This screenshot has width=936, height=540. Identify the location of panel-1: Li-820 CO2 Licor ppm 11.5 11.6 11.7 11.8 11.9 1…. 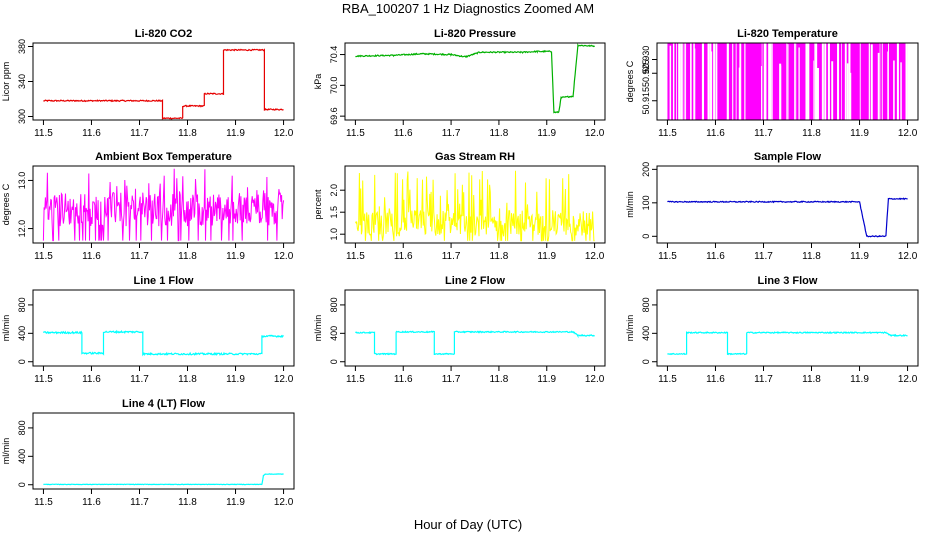
(148, 83).